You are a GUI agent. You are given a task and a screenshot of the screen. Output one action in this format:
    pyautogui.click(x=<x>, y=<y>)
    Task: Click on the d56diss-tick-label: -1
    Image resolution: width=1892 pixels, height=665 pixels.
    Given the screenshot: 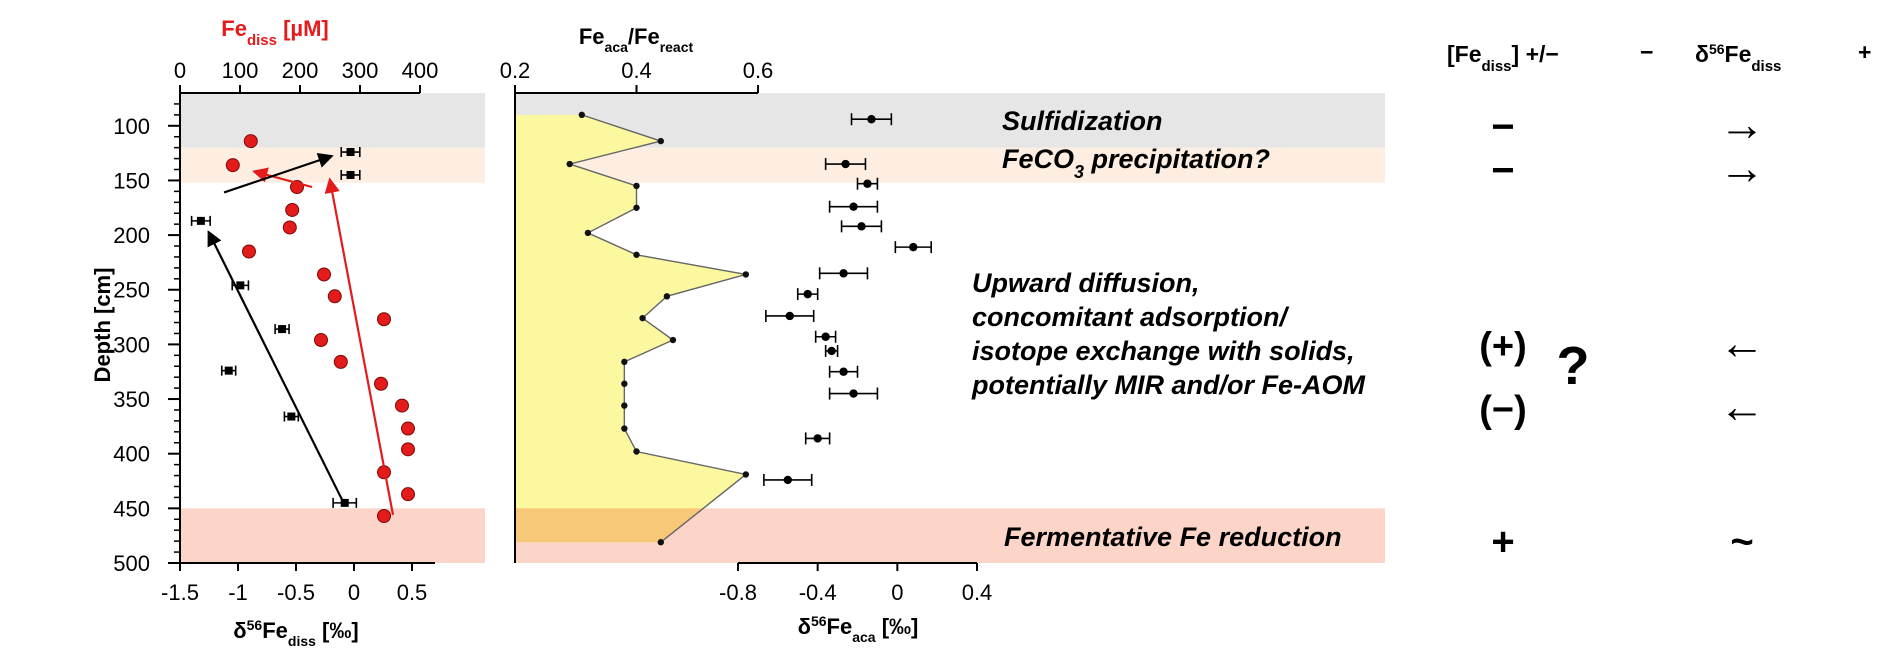 What is the action you would take?
    pyautogui.click(x=238, y=592)
    